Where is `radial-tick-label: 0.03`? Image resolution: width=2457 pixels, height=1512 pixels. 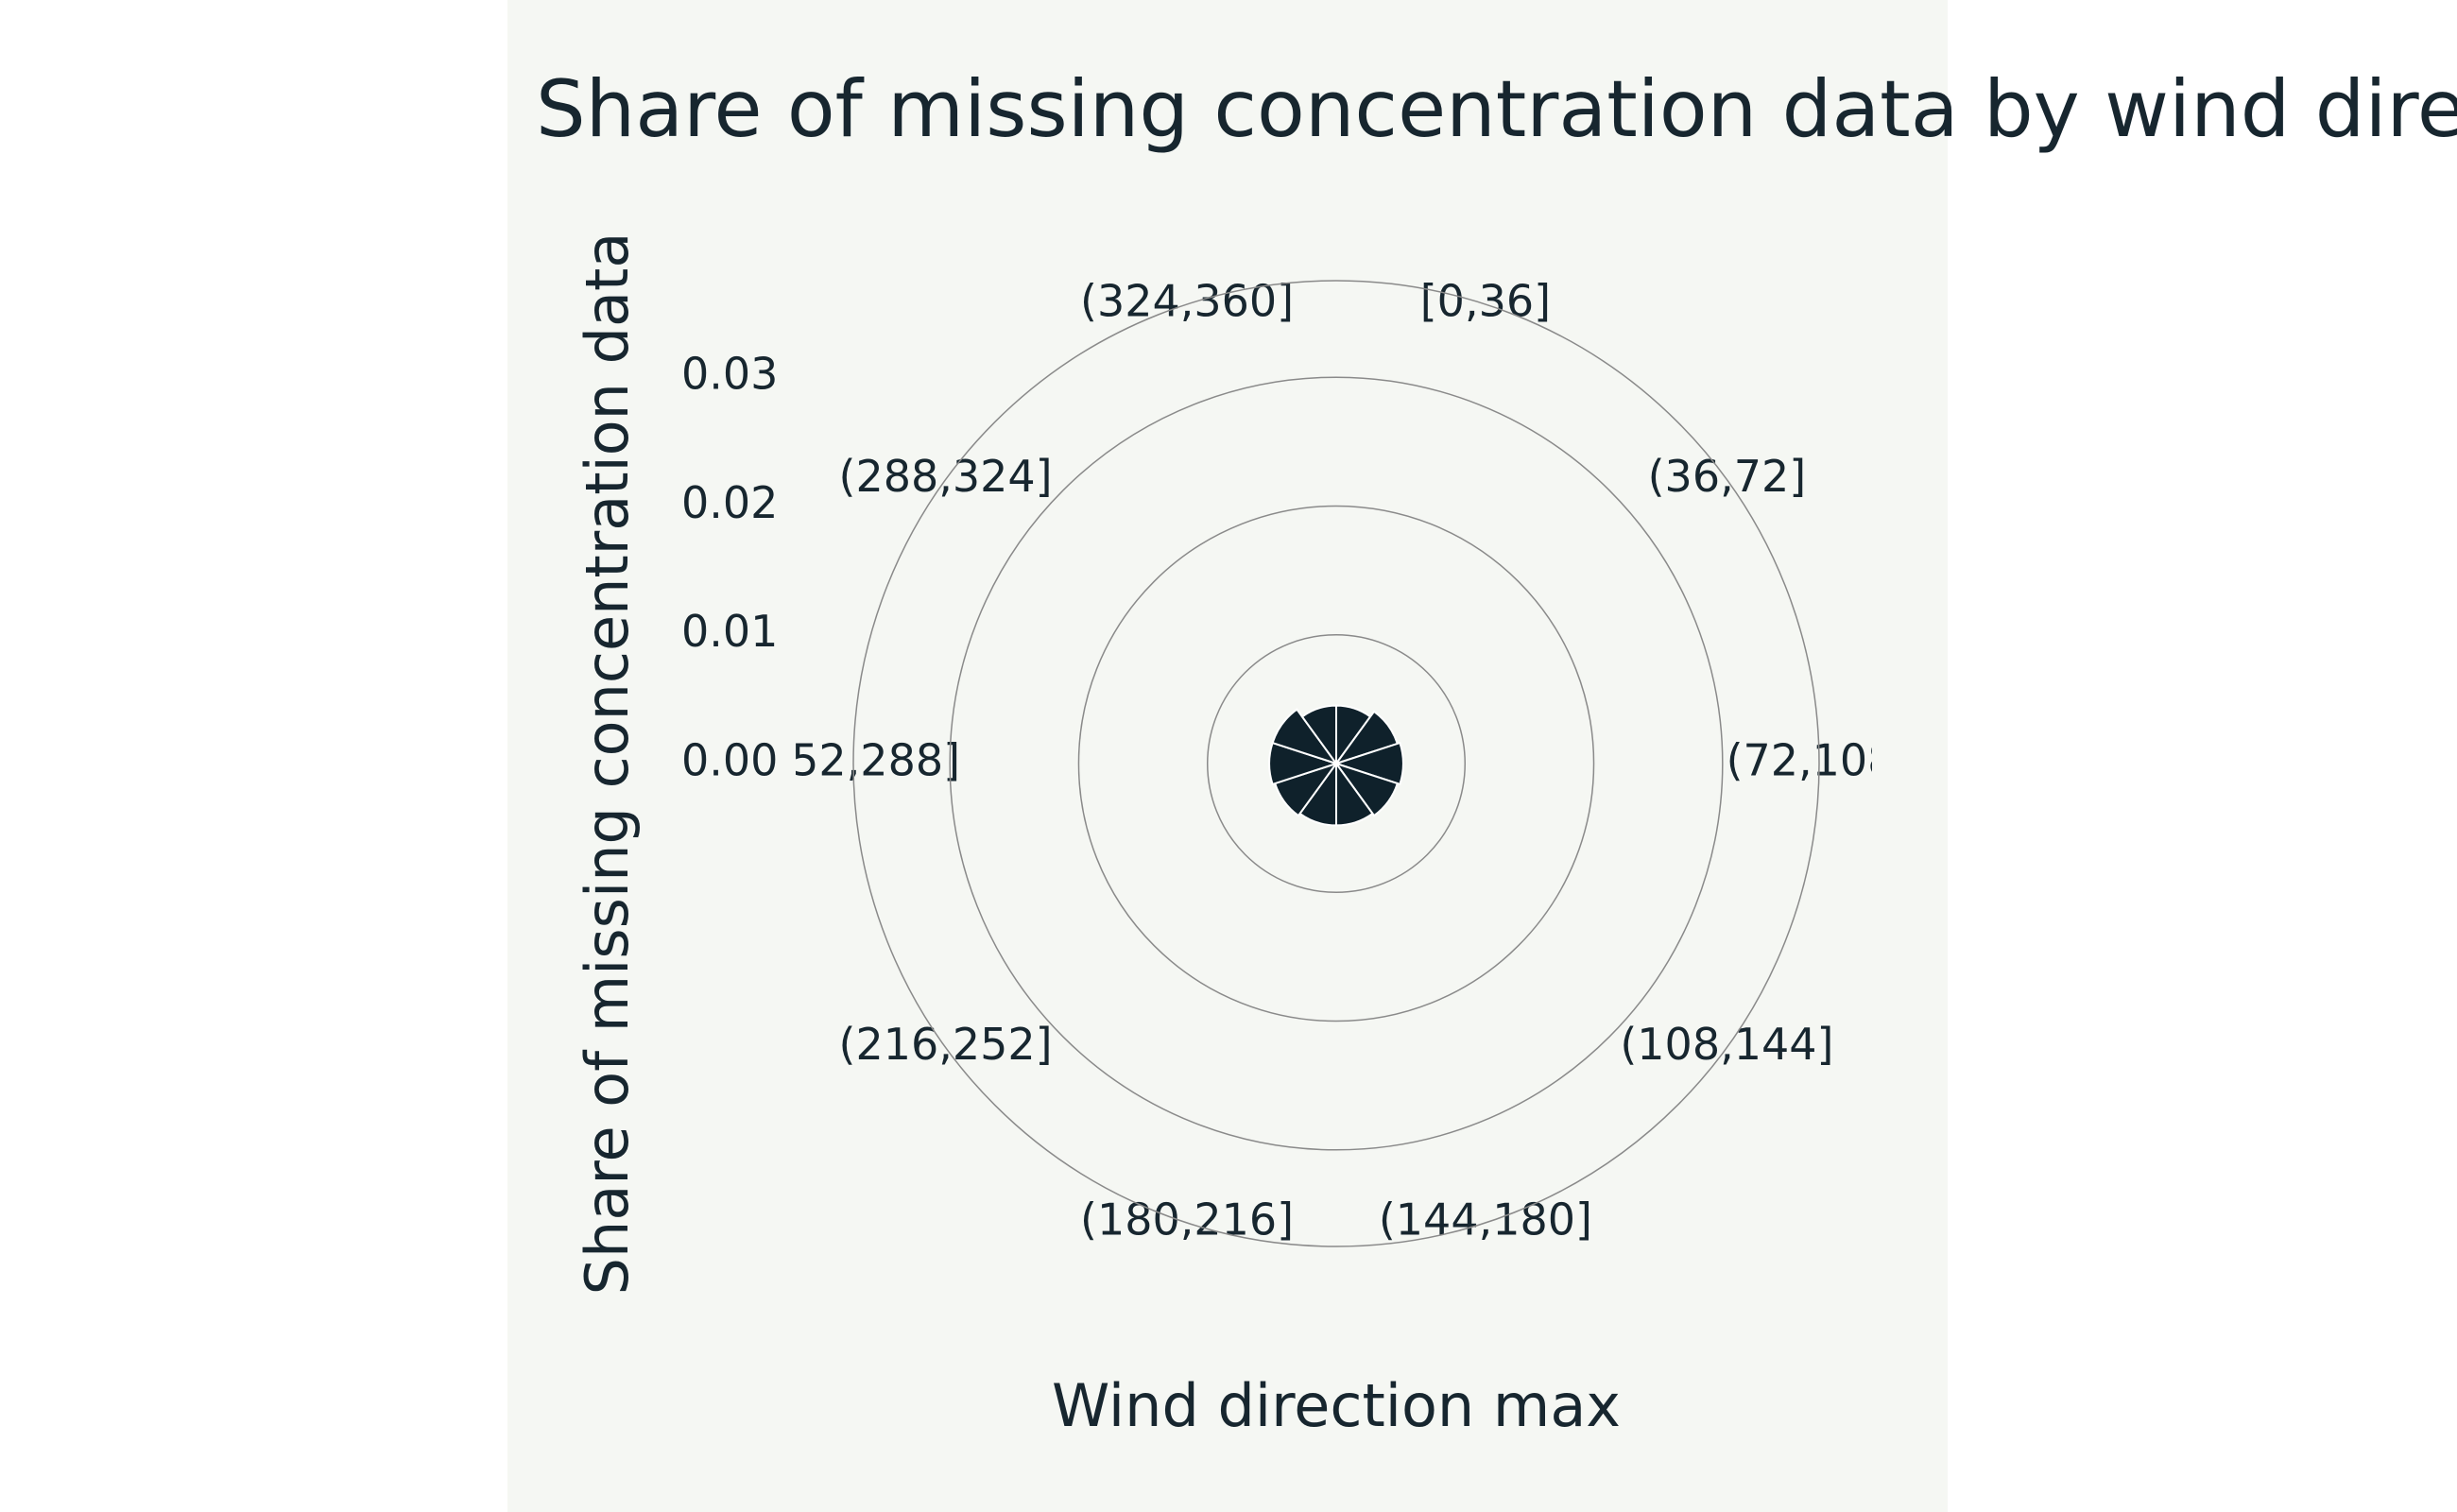
radial-tick-label: 0.03 is located at coordinates (729, 374).